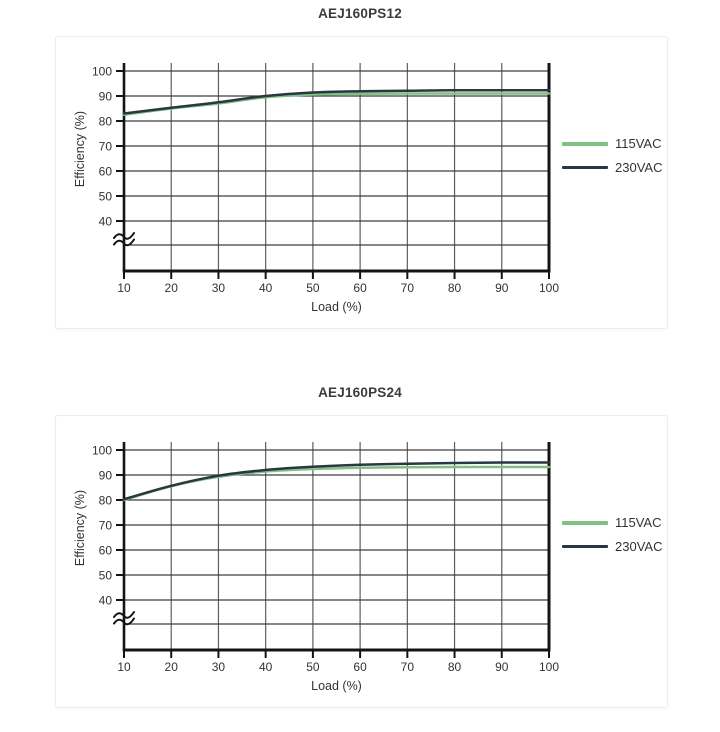 Image resolution: width=720 pixels, height=732 pixels. Describe the element at coordinates (612, 534) in the screenshot. I see `legend-aej160ps24: 115VAC 230VAC` at that location.